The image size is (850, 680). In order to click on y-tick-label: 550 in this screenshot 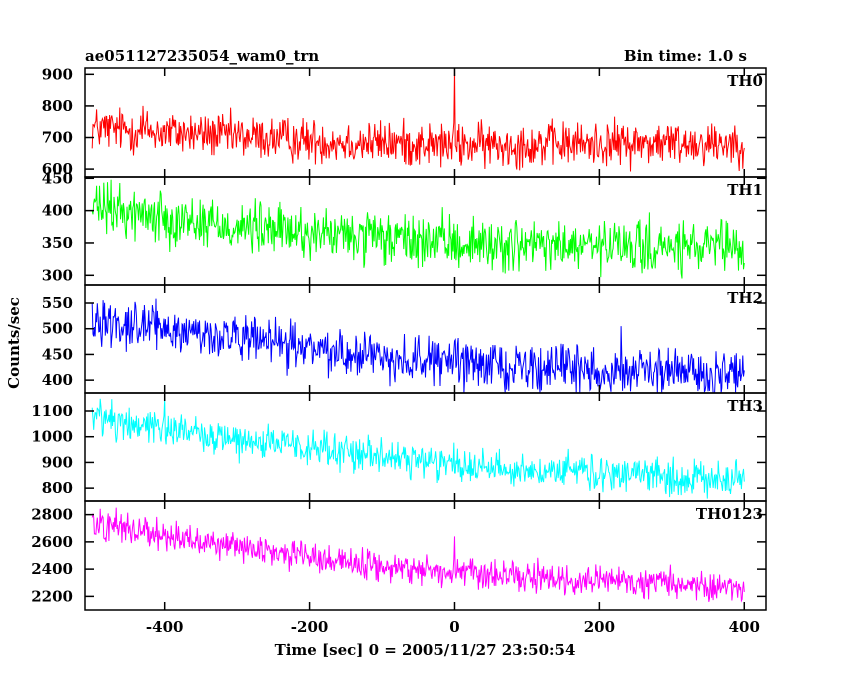, I will do `click(57, 303)`.